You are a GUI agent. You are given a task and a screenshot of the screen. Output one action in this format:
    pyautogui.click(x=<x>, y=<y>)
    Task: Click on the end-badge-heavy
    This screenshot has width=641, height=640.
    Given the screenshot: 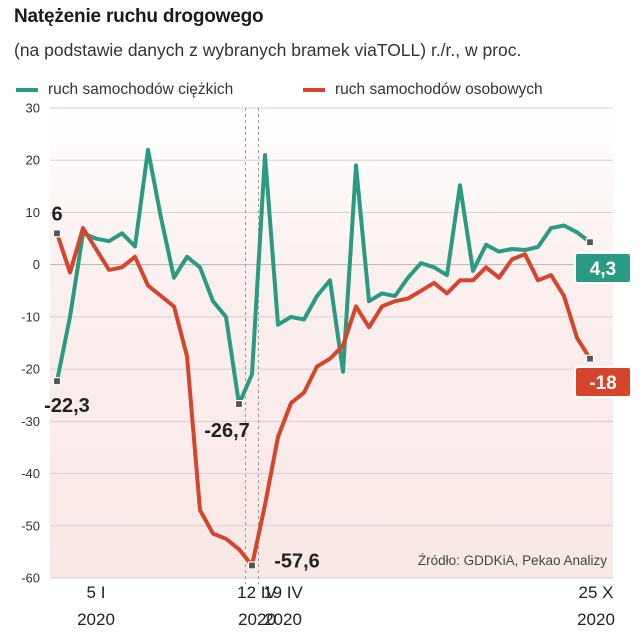 What is the action you would take?
    pyautogui.click(x=603, y=268)
    